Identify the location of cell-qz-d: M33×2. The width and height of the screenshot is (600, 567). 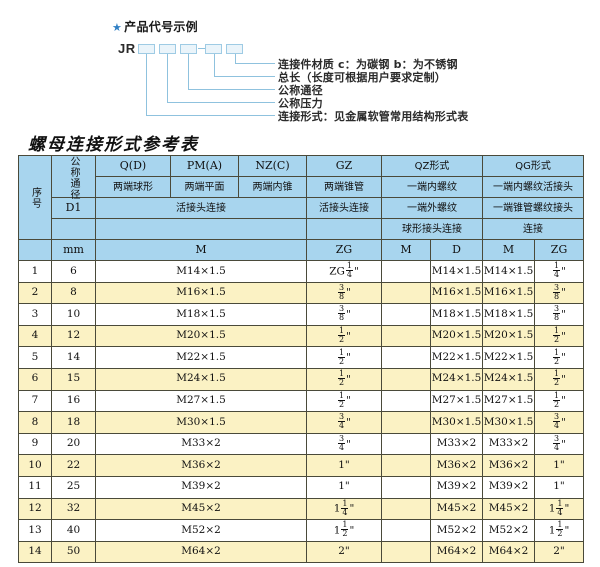
(456, 444).